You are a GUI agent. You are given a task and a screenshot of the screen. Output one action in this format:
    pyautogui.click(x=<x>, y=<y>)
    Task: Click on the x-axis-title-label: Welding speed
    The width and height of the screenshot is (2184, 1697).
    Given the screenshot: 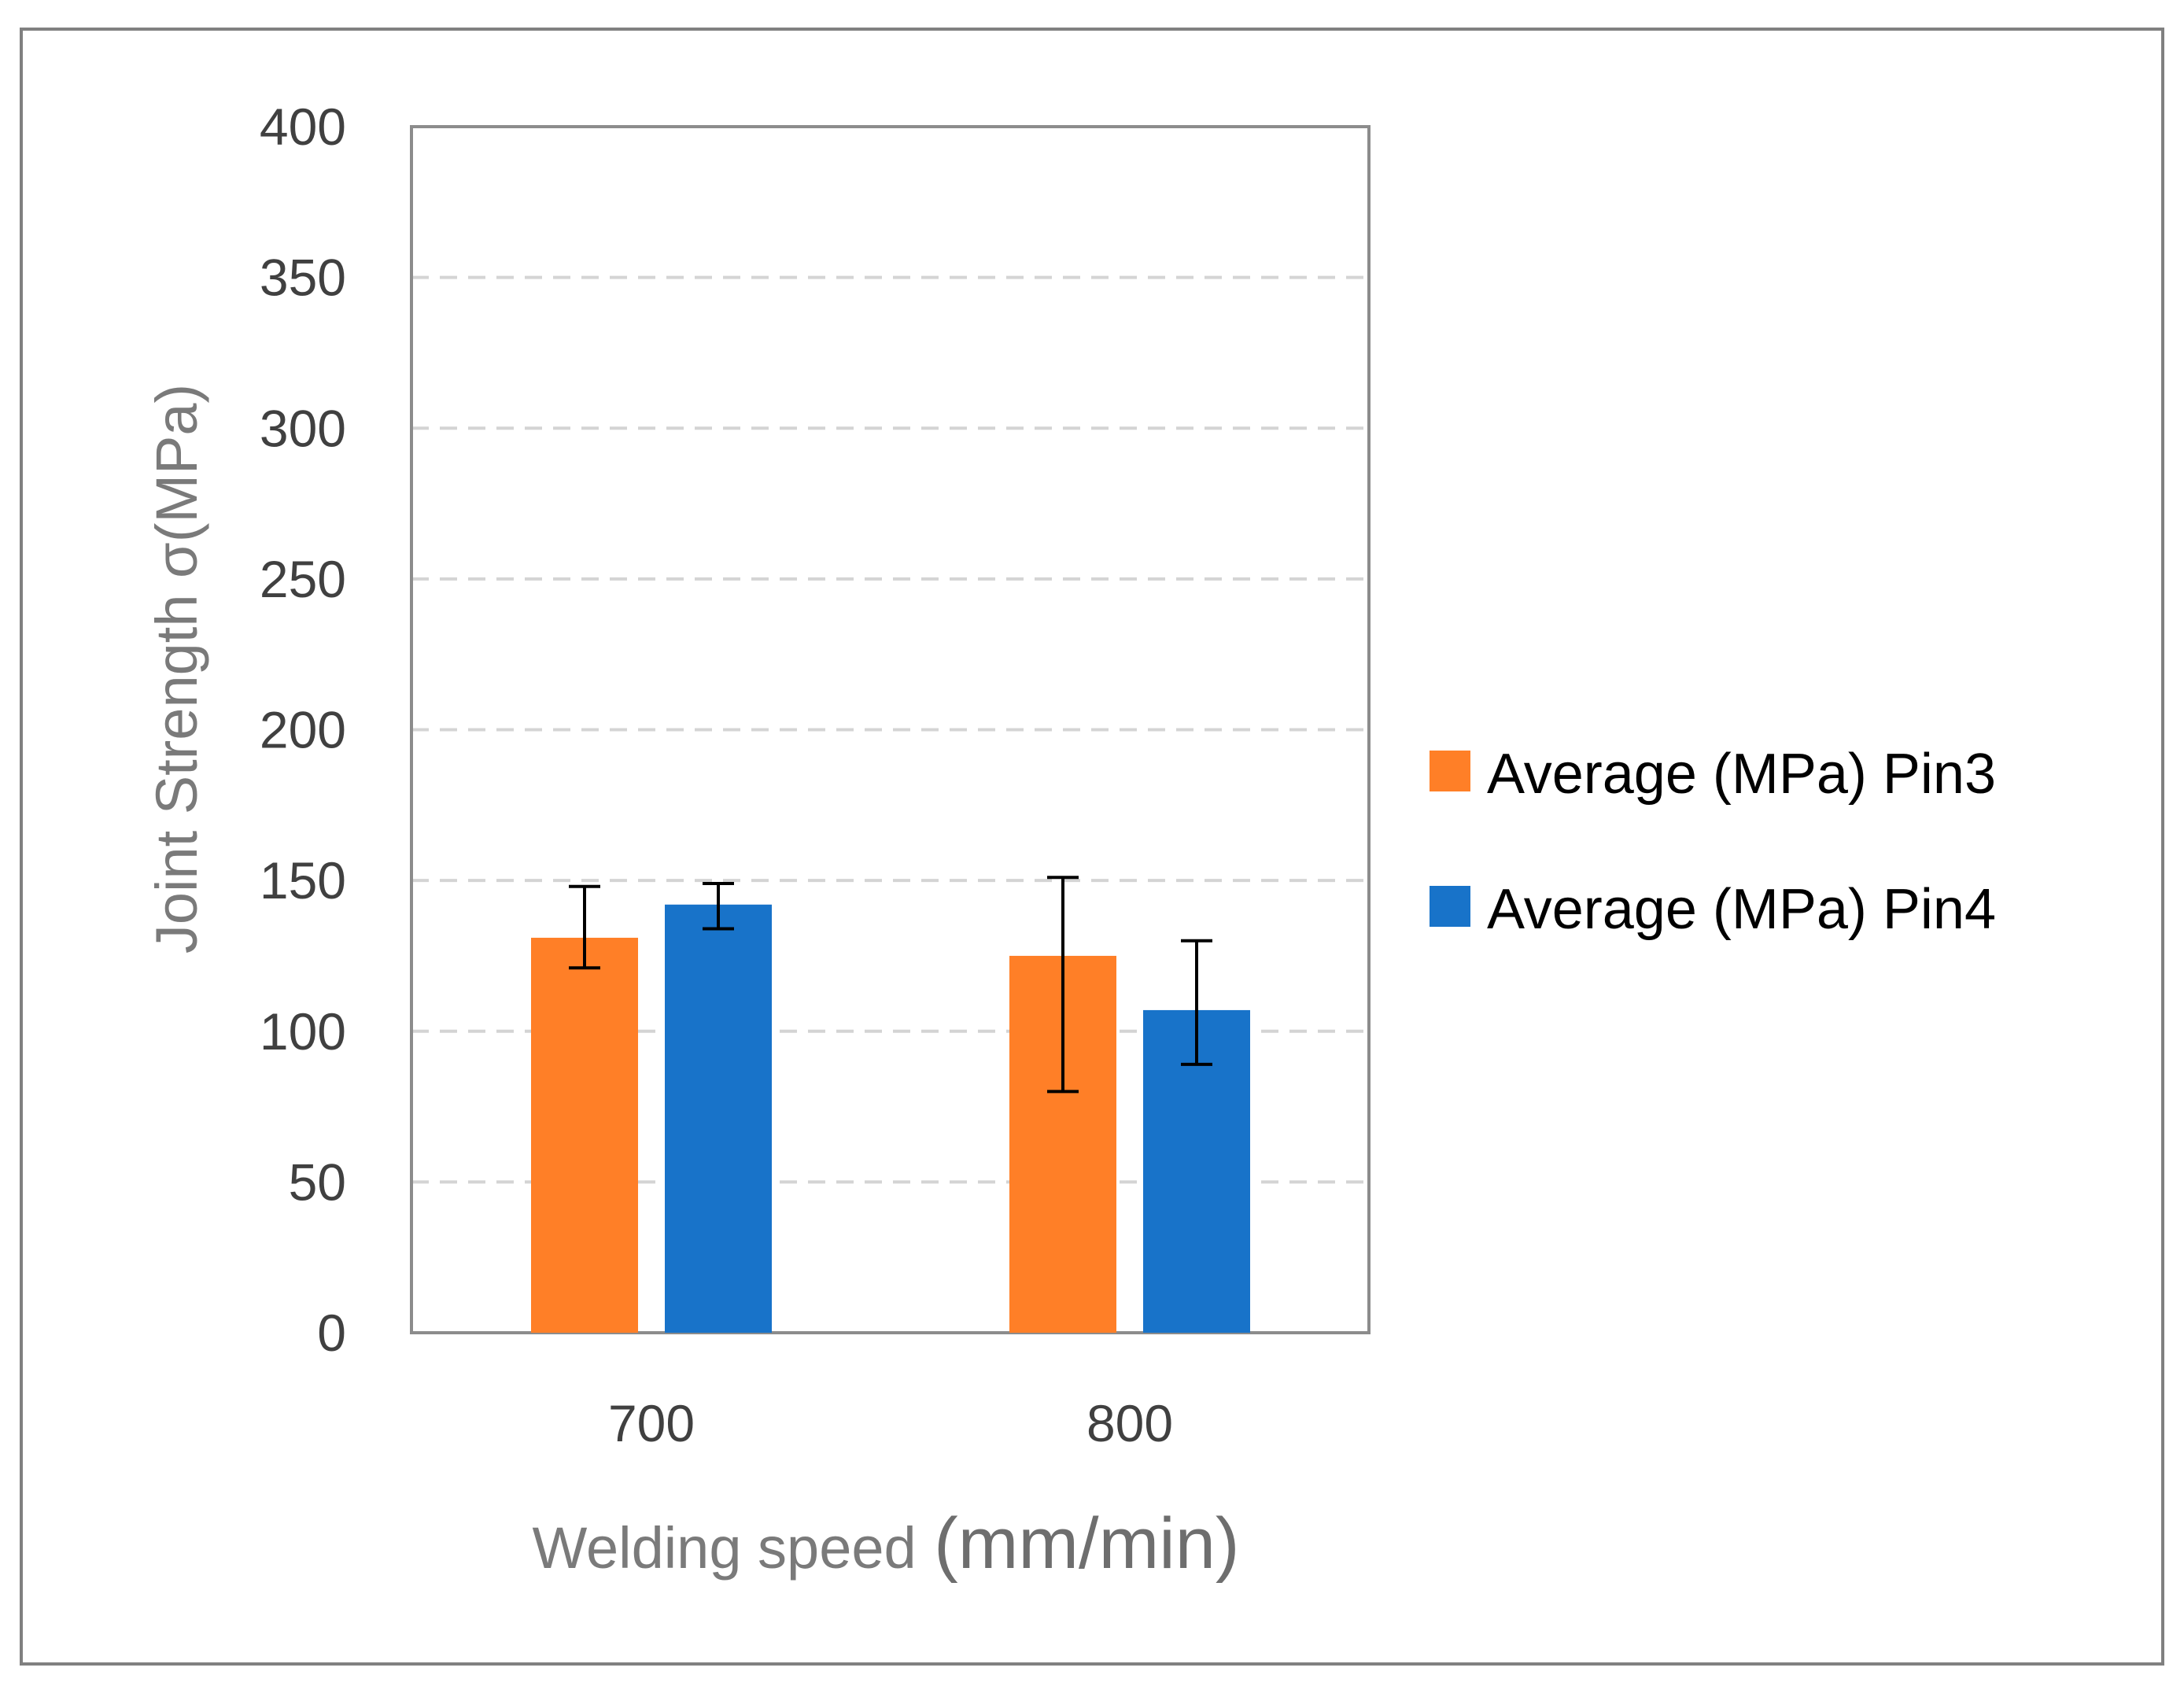 What is the action you would take?
    pyautogui.click(x=724, y=1548)
    